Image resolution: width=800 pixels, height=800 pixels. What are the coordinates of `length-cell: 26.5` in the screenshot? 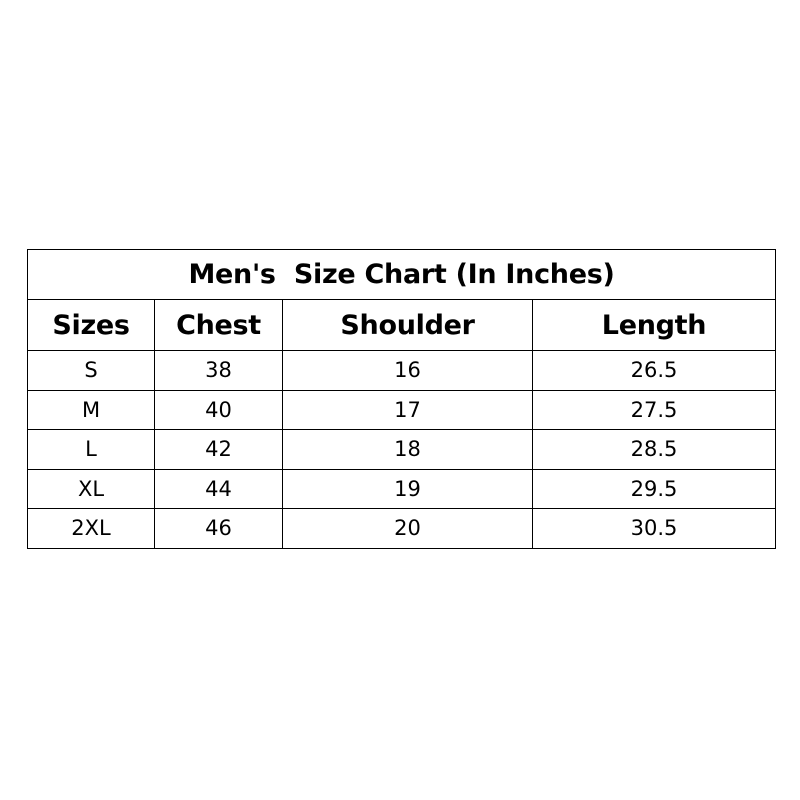 It's located at (654, 370).